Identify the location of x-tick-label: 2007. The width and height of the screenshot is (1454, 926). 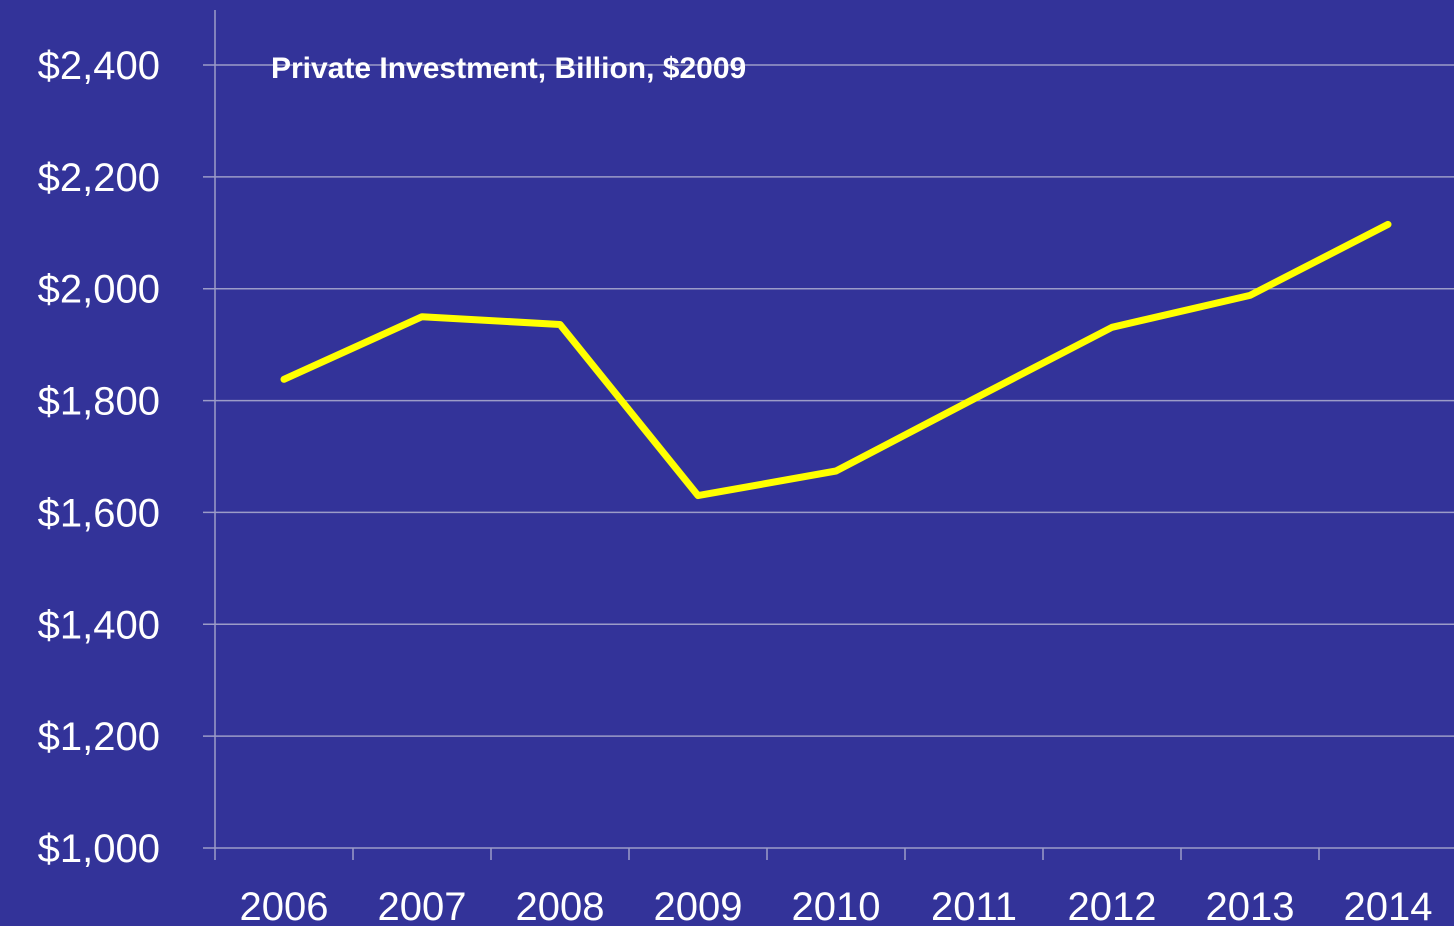
(422, 905).